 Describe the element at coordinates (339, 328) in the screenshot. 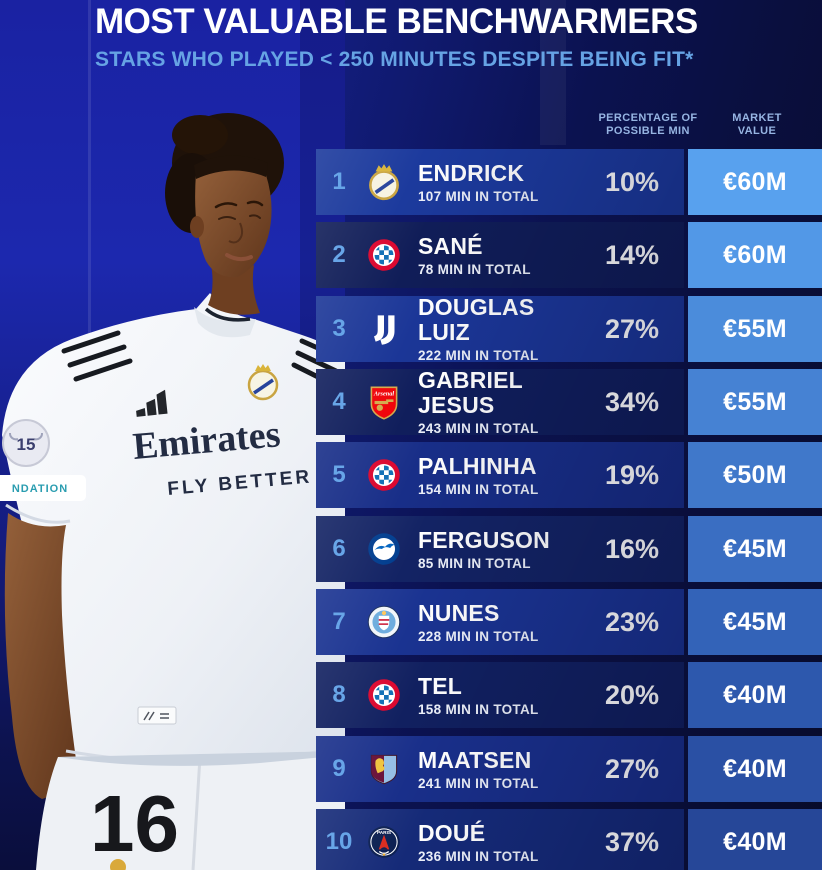

I see `rank-label: 3` at that location.